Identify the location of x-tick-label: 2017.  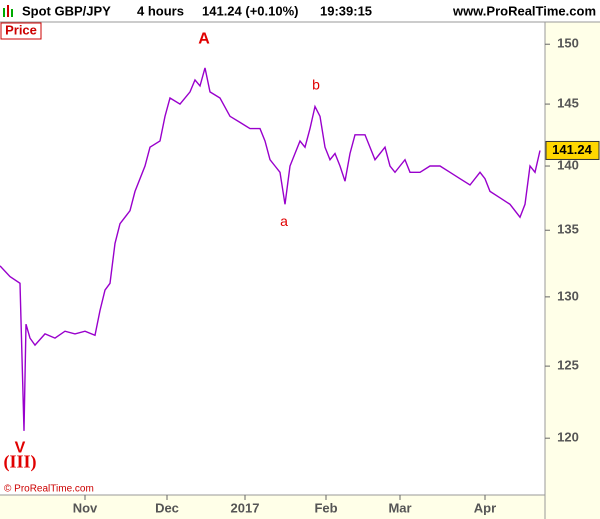
(245, 507).